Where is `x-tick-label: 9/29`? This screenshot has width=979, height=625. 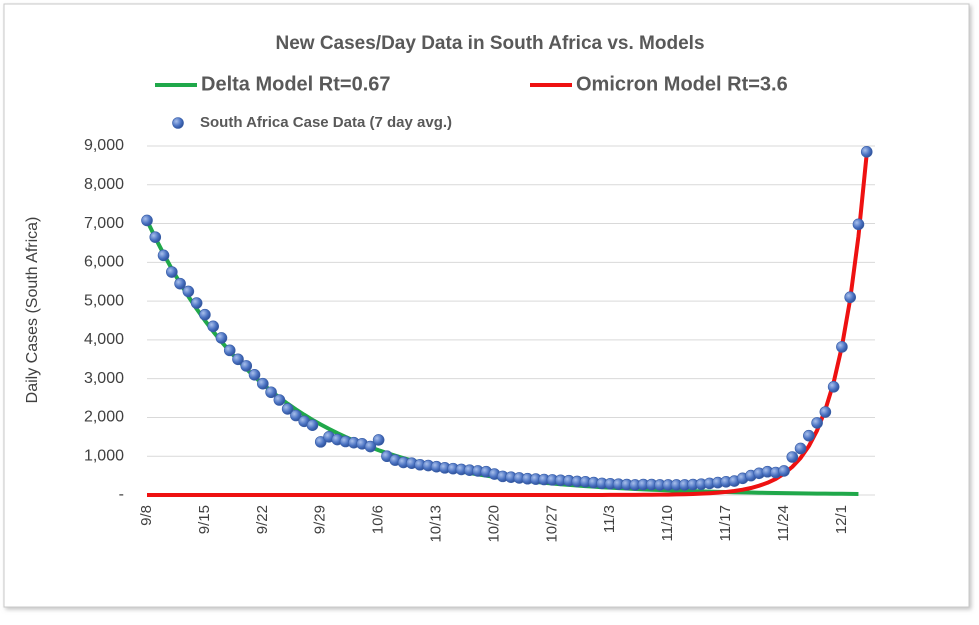 x-tick-label: 9/29 is located at coordinates (320, 519).